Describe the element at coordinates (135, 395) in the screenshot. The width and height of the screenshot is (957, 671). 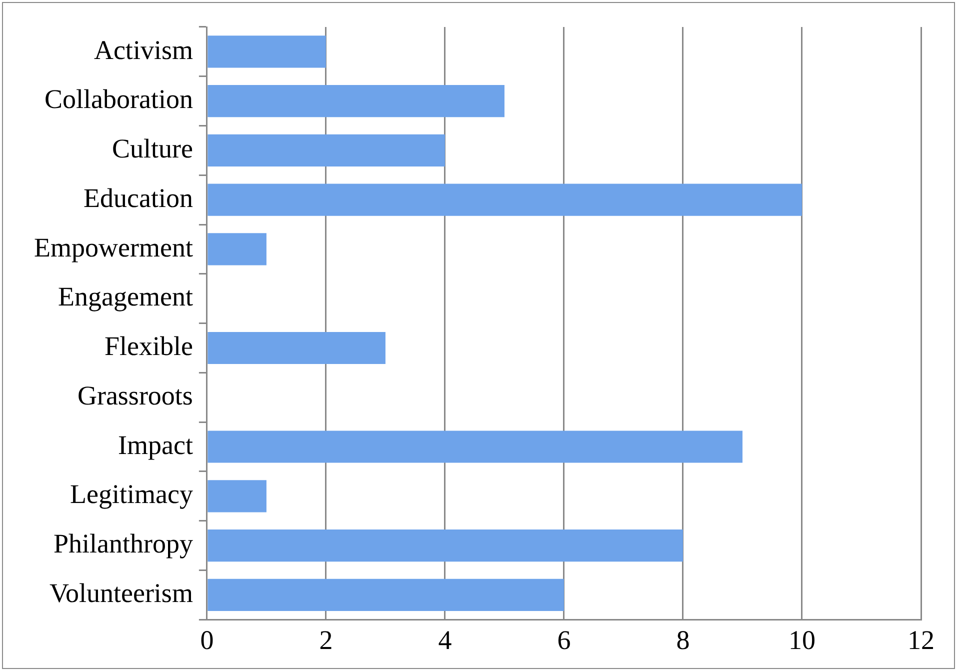
I see `y-tick-label: Grassroots` at that location.